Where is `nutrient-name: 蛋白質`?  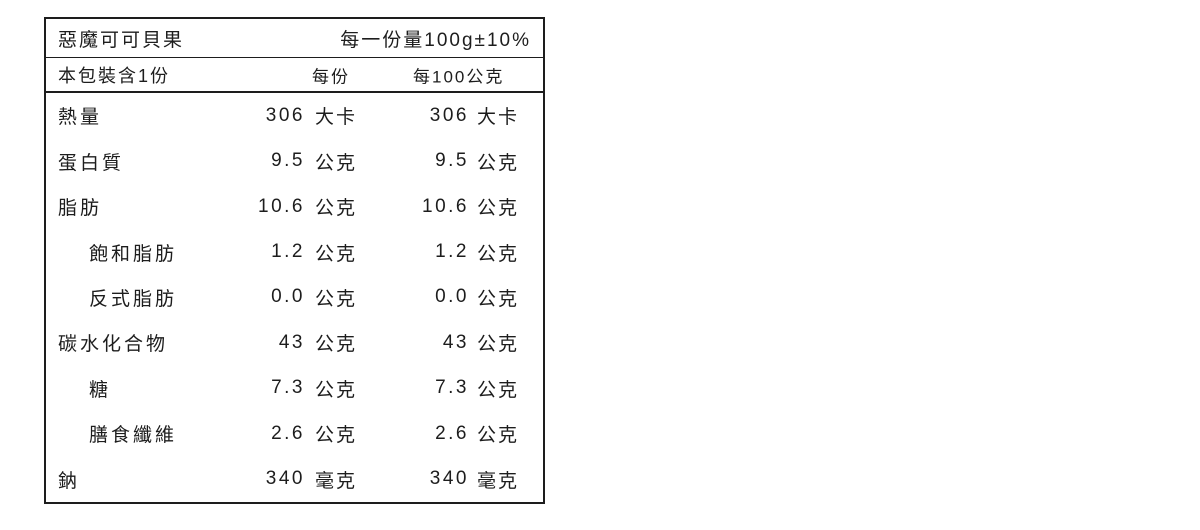 nutrient-name: 蛋白質 is located at coordinates (91, 163).